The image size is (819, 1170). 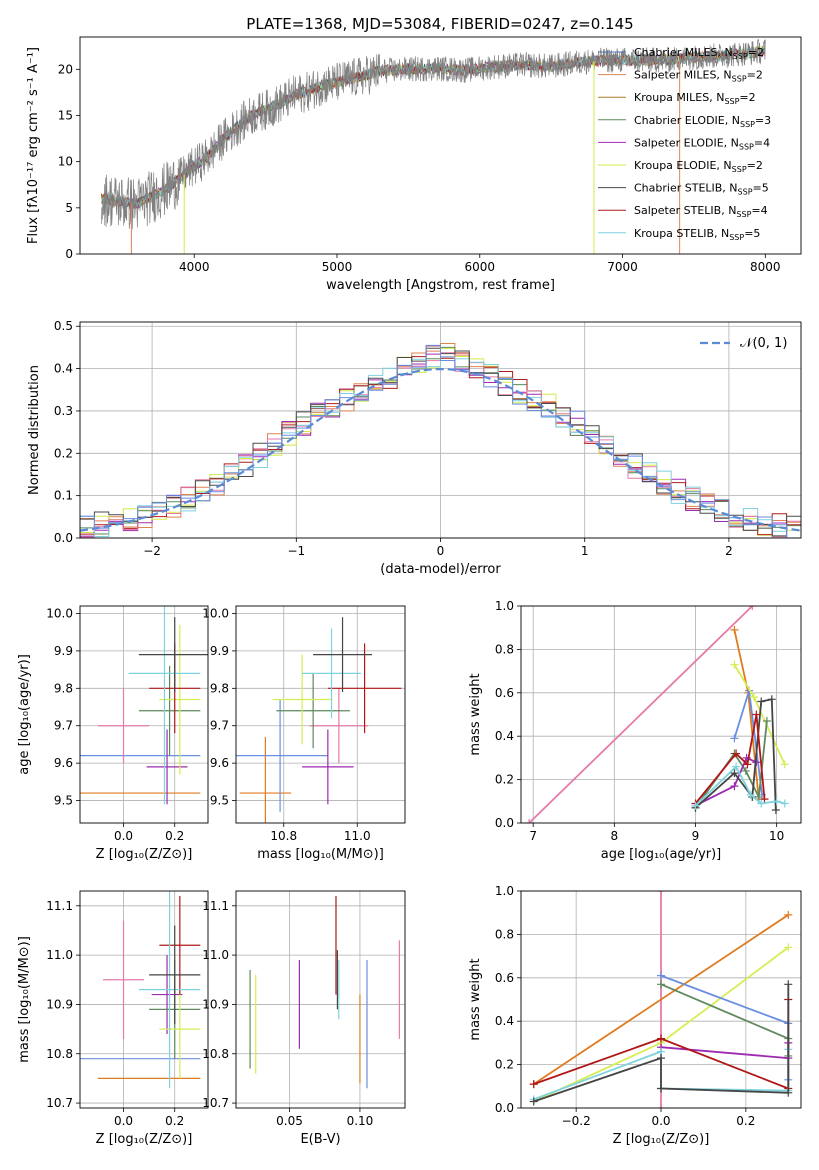 I want to click on legend-label: Salpeter ELODIE, NSSP=4, so click(x=702, y=143).